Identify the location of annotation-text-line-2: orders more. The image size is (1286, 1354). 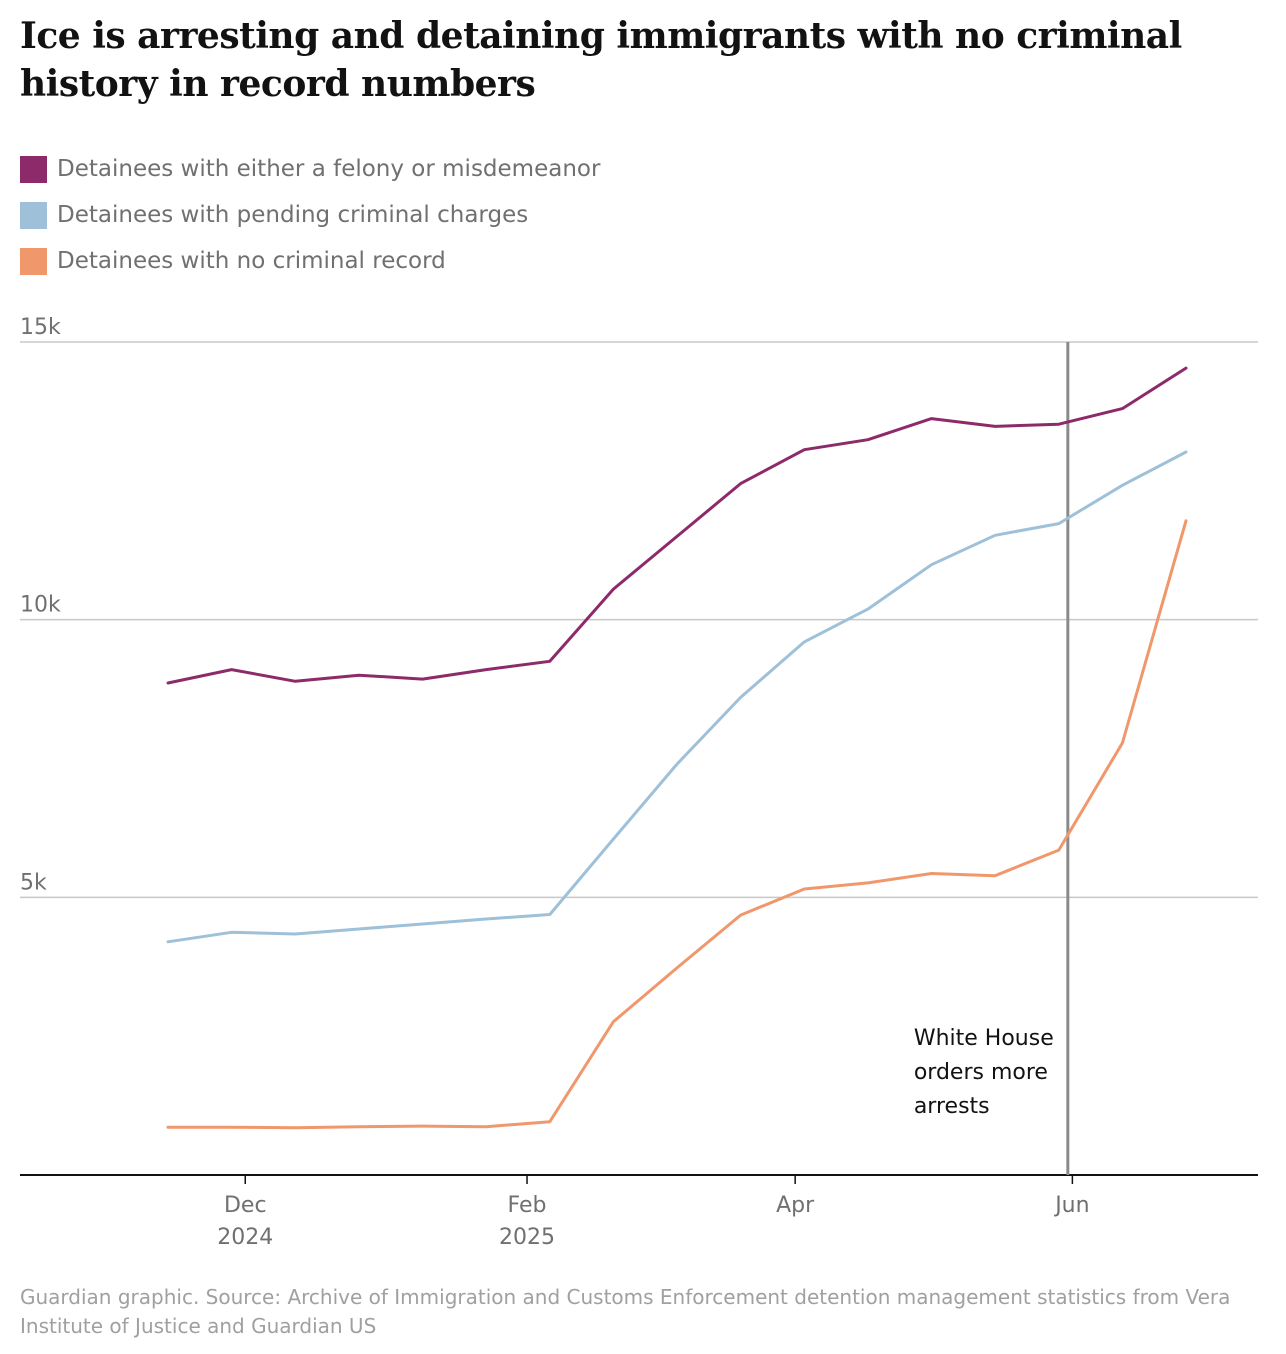
(981, 1072).